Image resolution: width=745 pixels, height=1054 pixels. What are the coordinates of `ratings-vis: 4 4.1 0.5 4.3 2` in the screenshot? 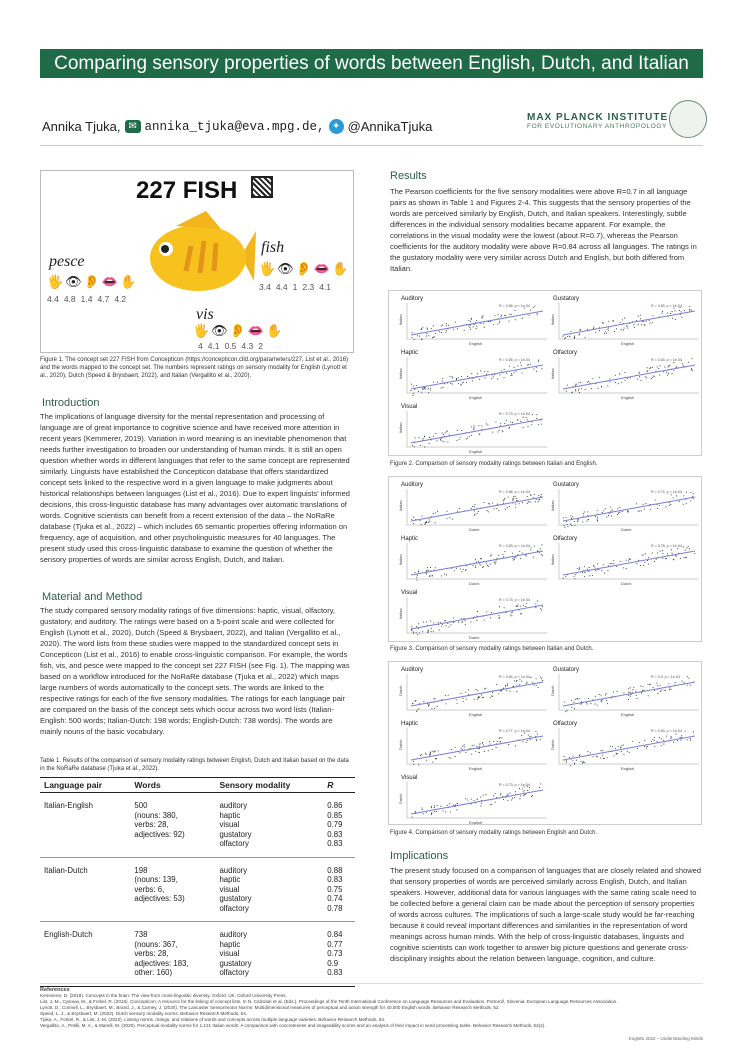 It's located at (230, 346).